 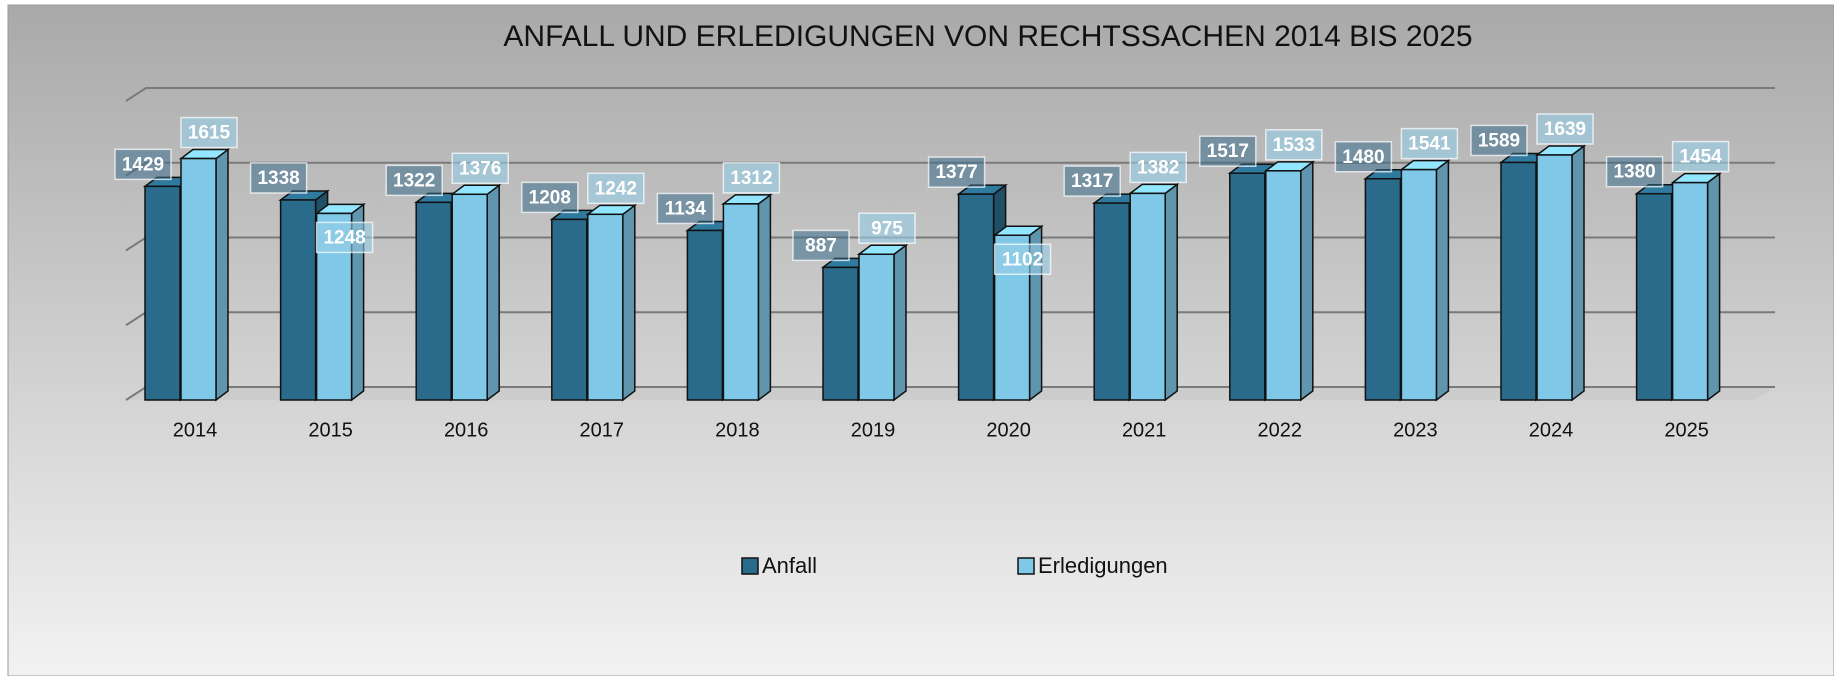 I want to click on x-tick-label: 2021, so click(x=1144, y=430).